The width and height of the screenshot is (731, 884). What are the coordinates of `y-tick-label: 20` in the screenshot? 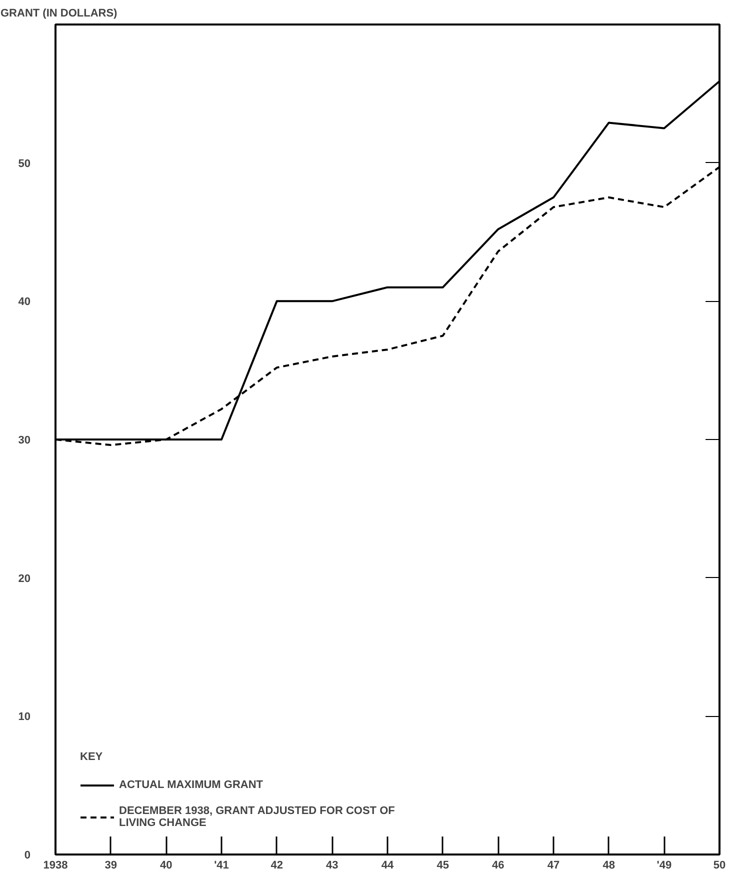 It's located at (24, 578).